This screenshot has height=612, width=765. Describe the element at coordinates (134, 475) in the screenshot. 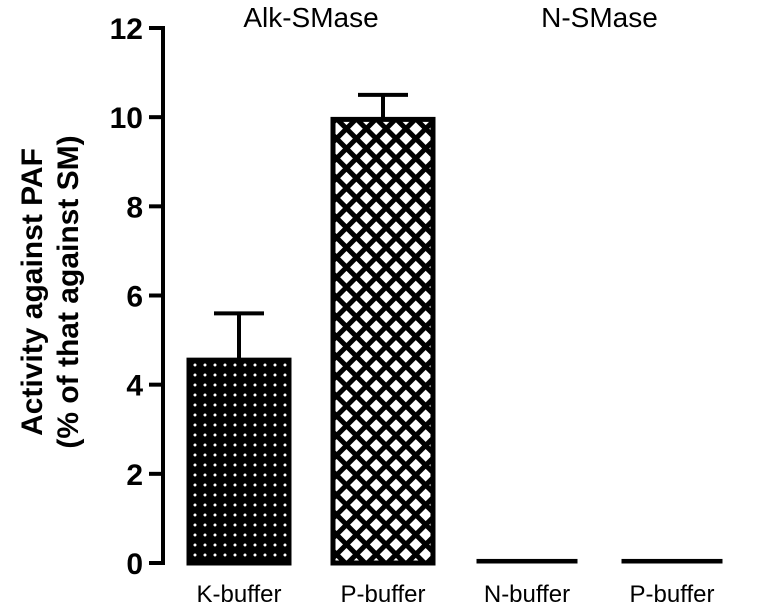

I see `y-tick-label: 2` at that location.